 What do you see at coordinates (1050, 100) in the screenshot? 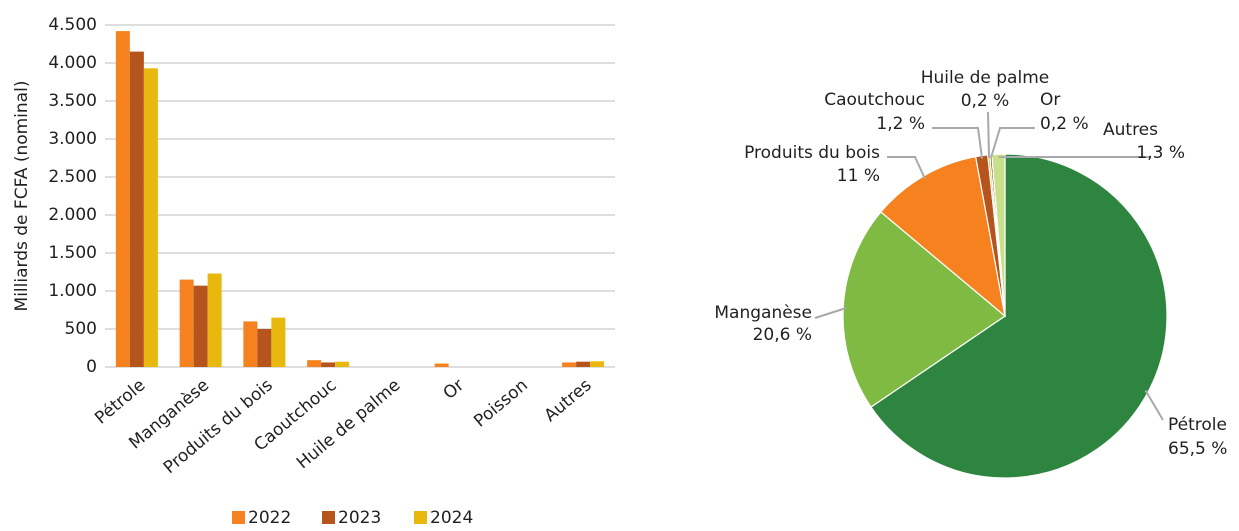
I see `slice-label: Or` at bounding box center [1050, 100].